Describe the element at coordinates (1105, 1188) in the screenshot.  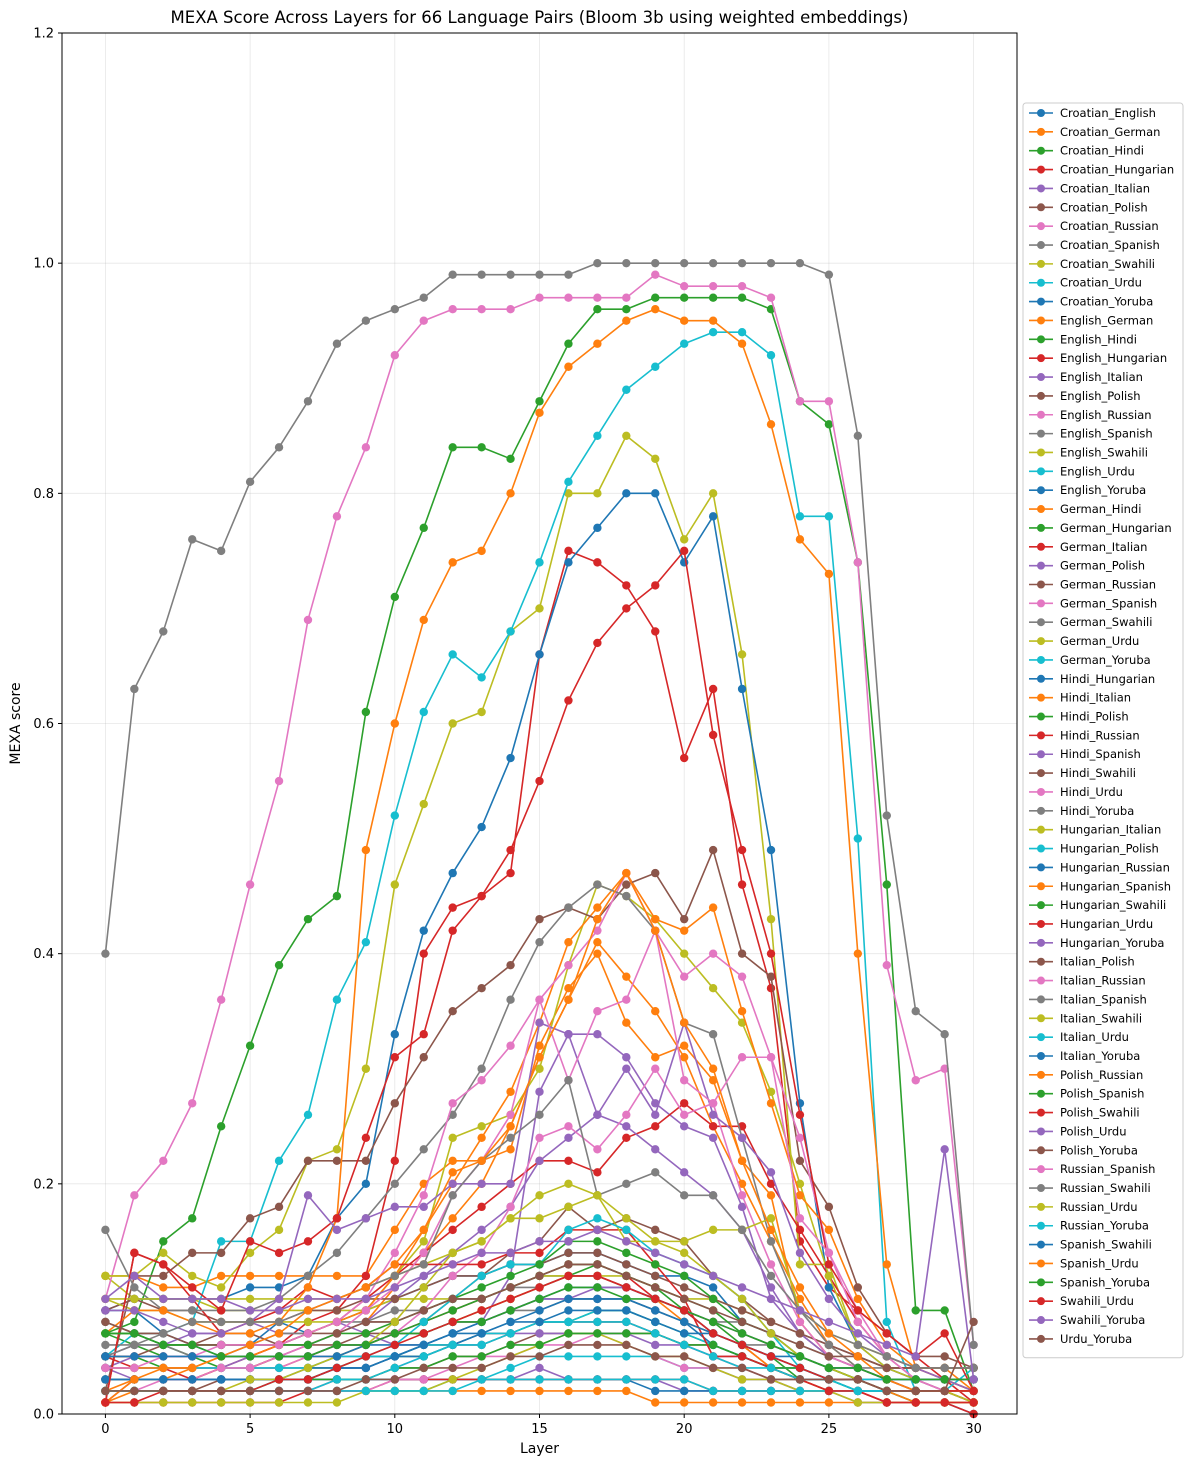
I see `legend-label: Russian_Swahili` at that location.